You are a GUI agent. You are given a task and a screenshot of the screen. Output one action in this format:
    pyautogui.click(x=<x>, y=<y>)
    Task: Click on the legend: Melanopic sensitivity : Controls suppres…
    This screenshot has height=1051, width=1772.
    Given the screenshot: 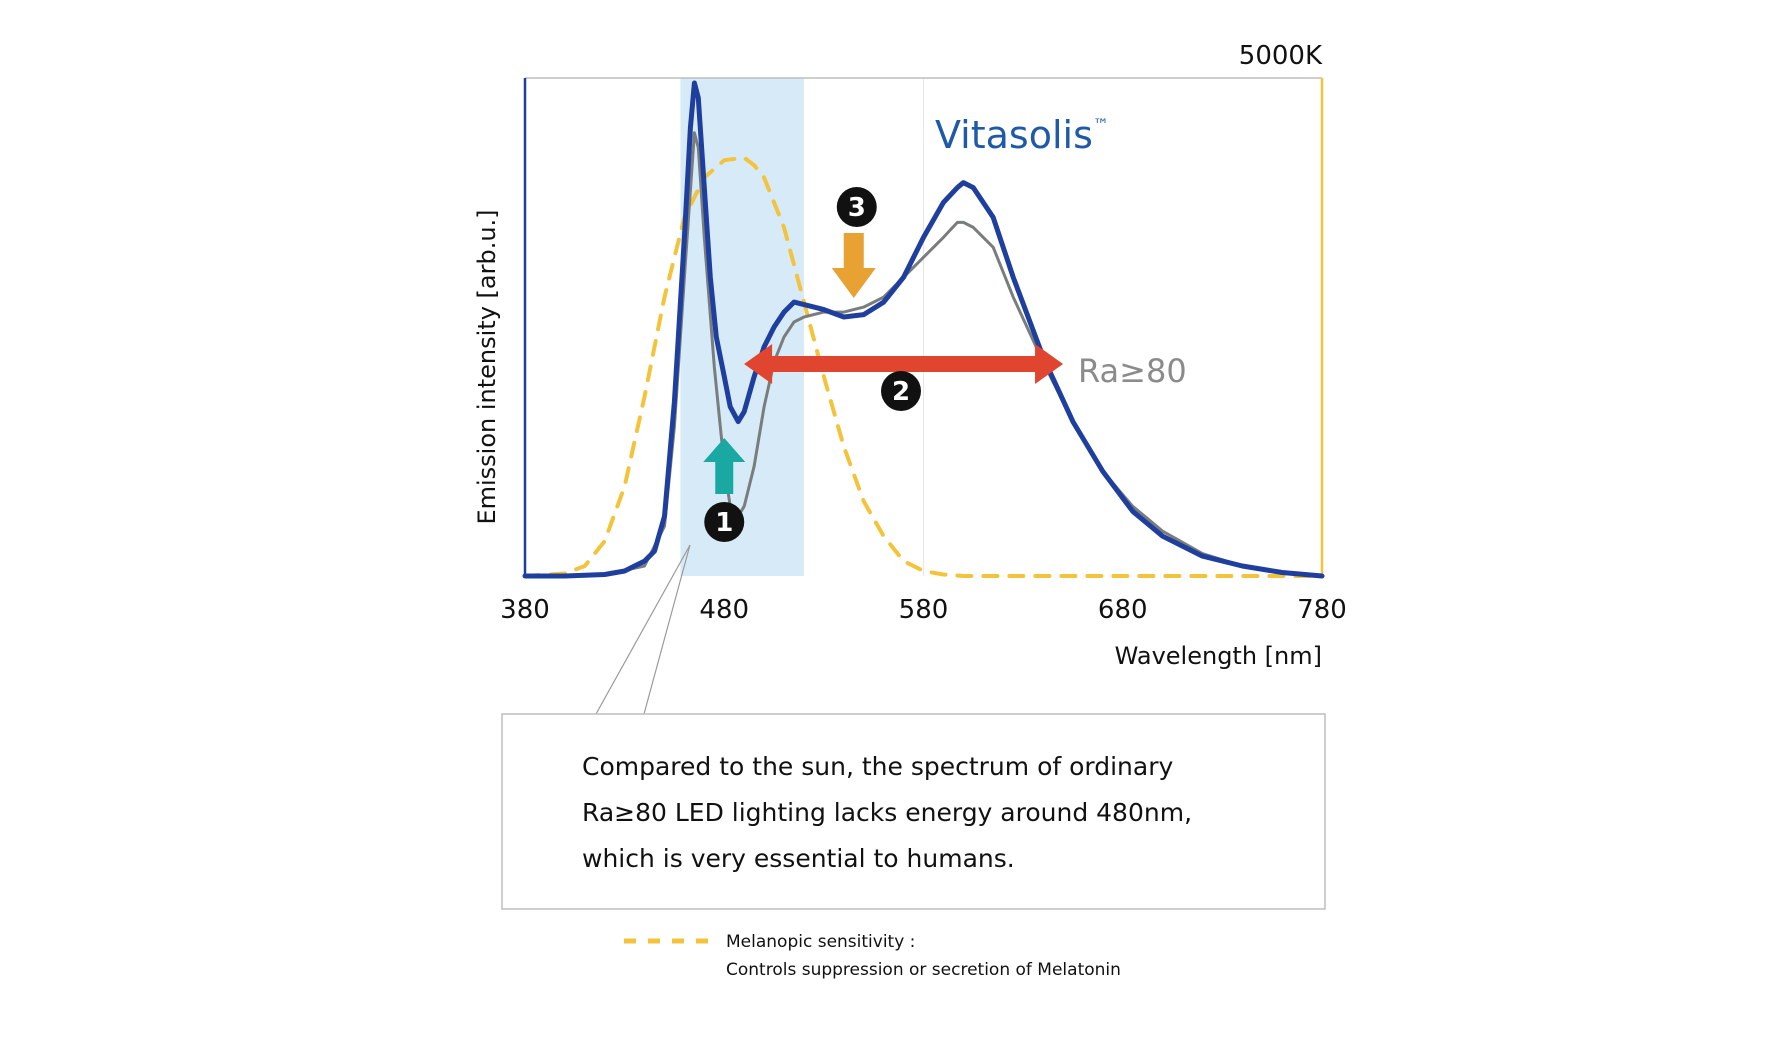 What is the action you would take?
    pyautogui.click(x=872, y=956)
    